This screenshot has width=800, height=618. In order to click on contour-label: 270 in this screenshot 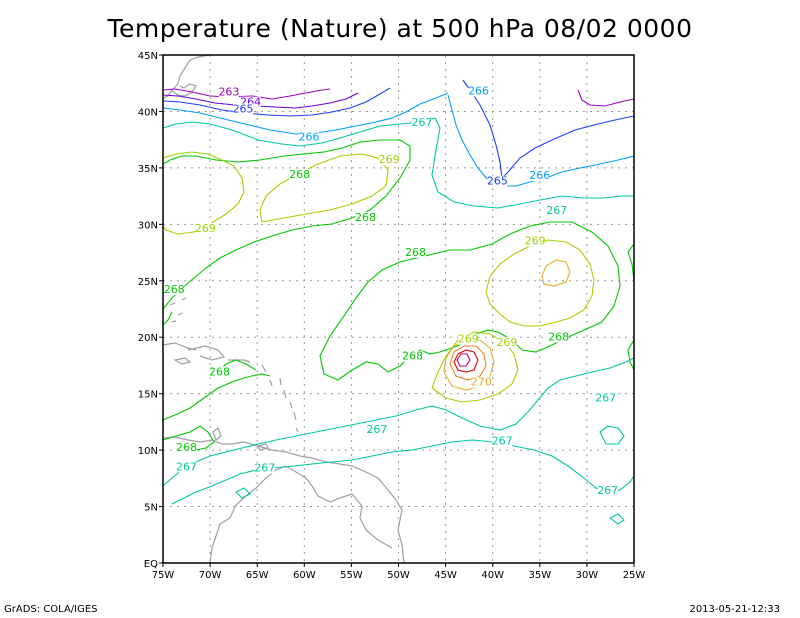, I will do `click(481, 382)`.